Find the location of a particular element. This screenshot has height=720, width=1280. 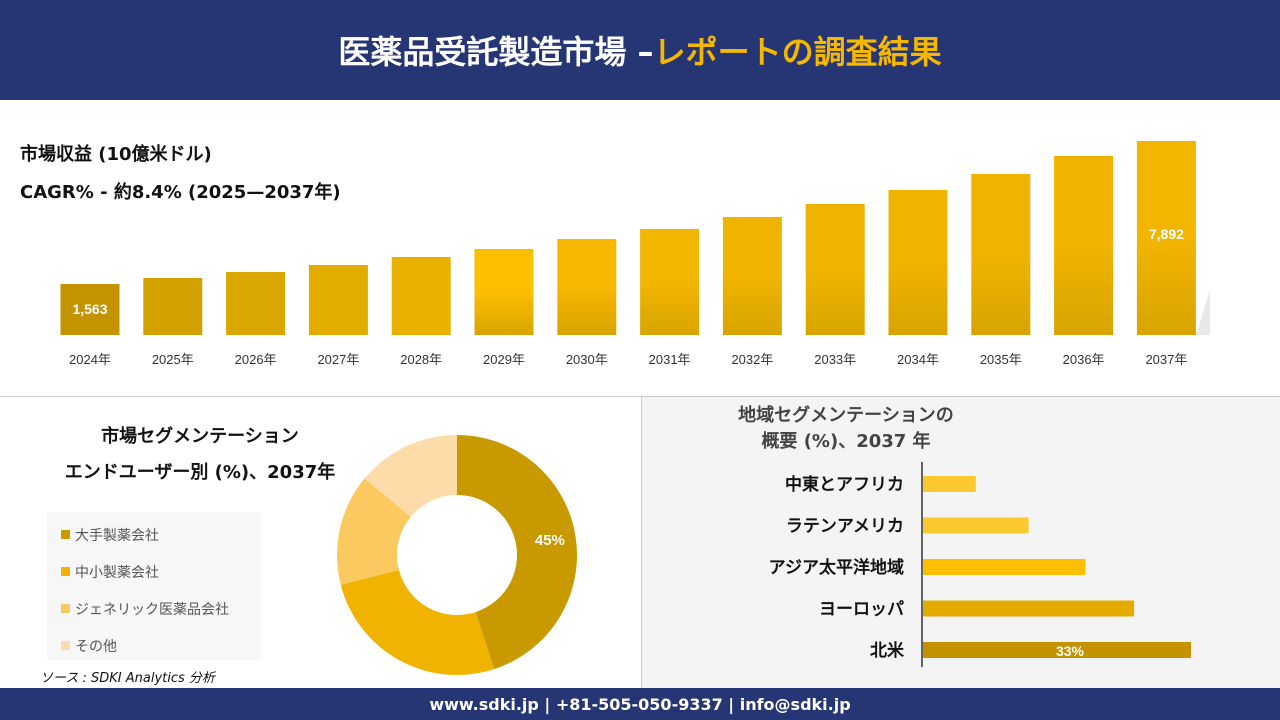

bar-2032年 is located at coordinates (752, 275).